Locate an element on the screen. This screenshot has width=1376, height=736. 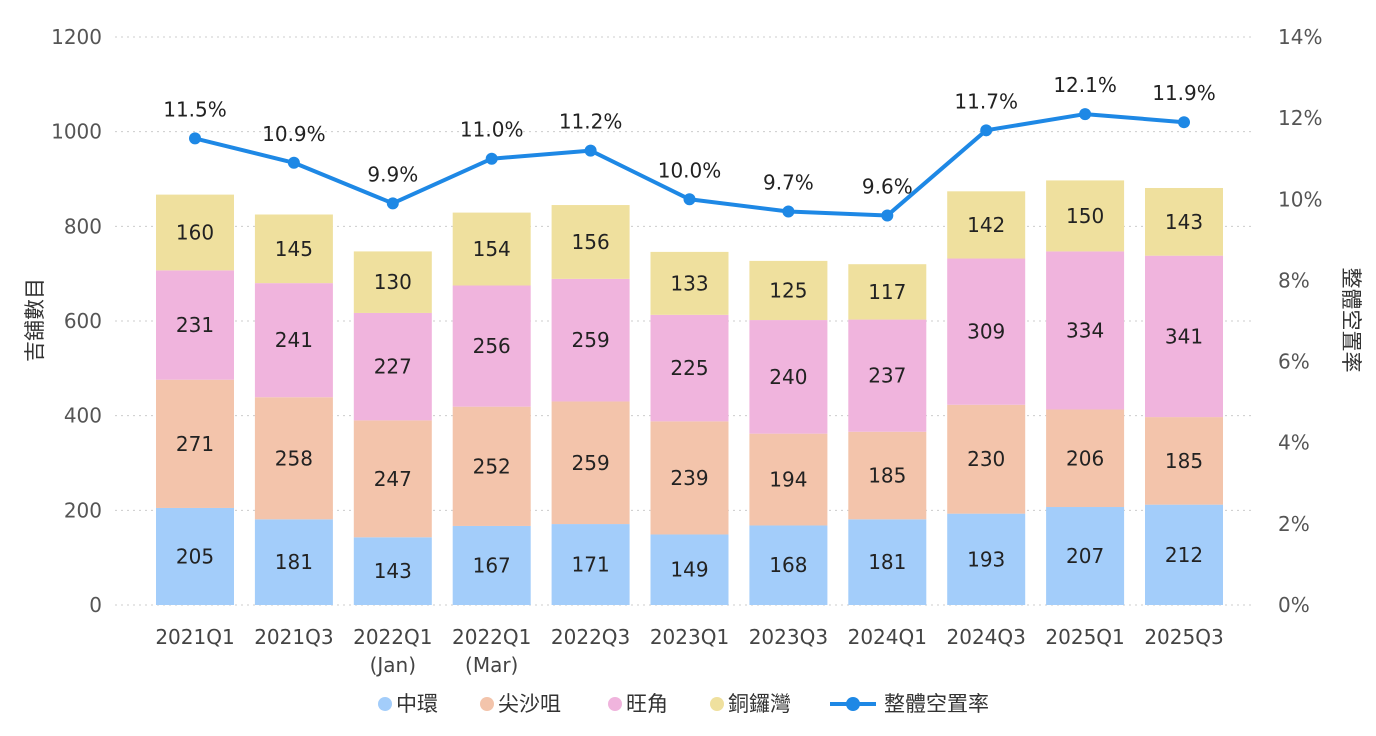
category-label: 2021Q1 is located at coordinates (194, 637).